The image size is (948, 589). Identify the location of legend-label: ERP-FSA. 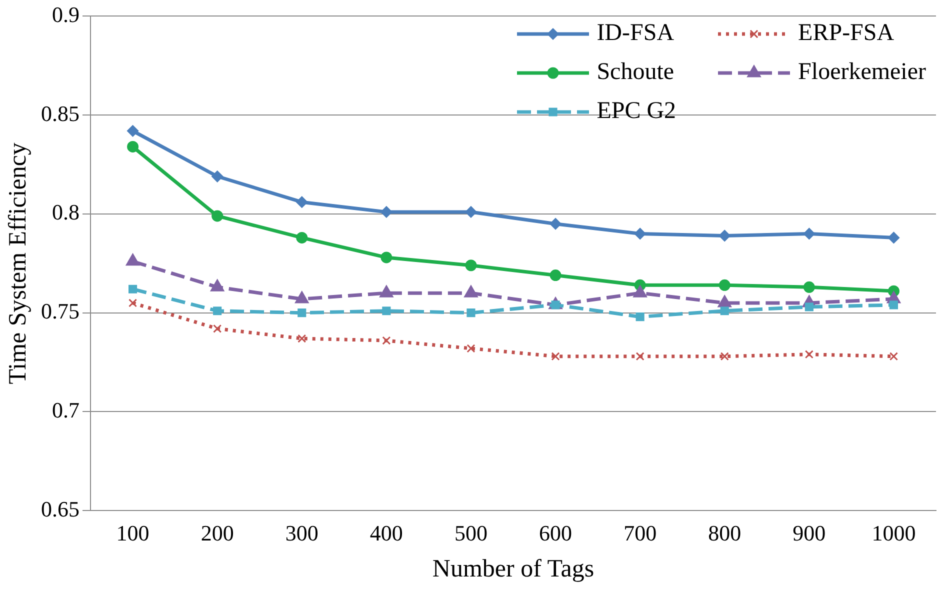
(846, 34).